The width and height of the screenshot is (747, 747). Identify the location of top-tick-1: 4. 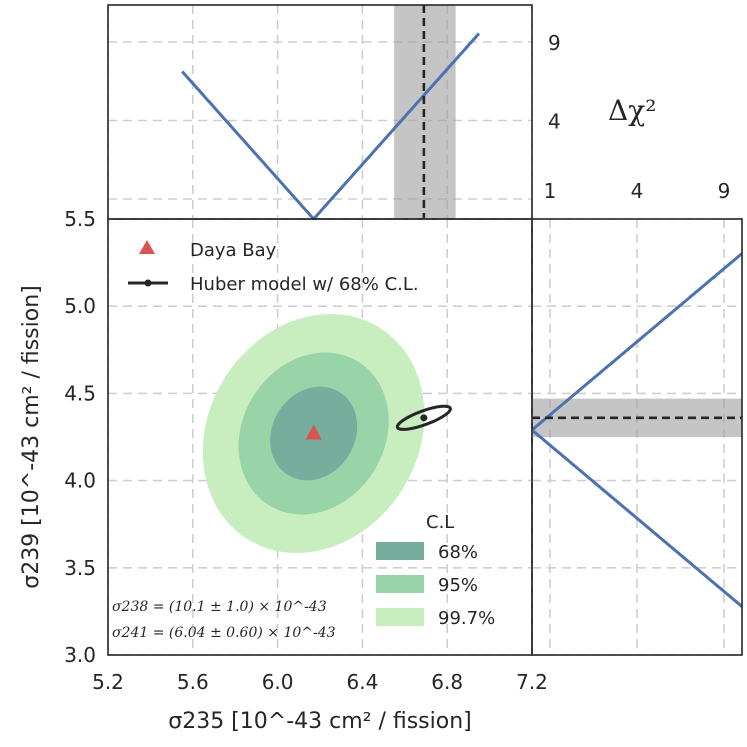
(554, 122).